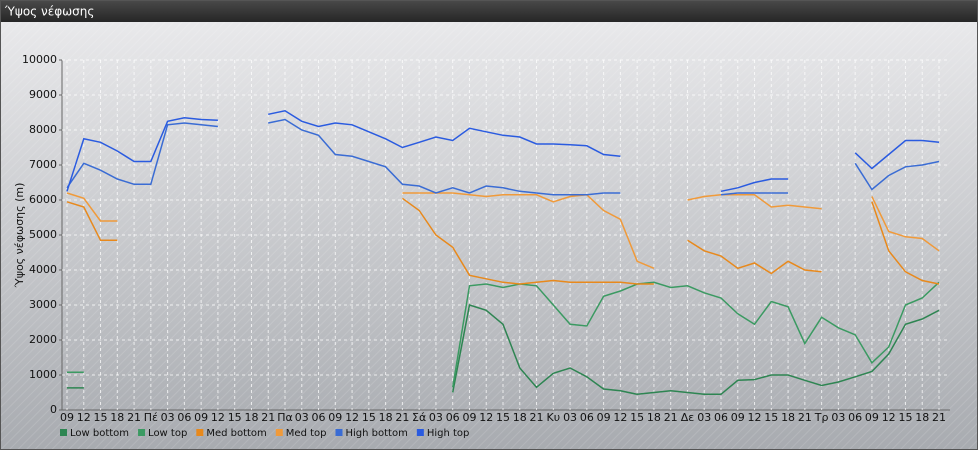 This screenshot has height=454, width=978. What do you see at coordinates (49, 12) in the screenshot?
I see `window-title: Ύψος νέφωσης` at bounding box center [49, 12].